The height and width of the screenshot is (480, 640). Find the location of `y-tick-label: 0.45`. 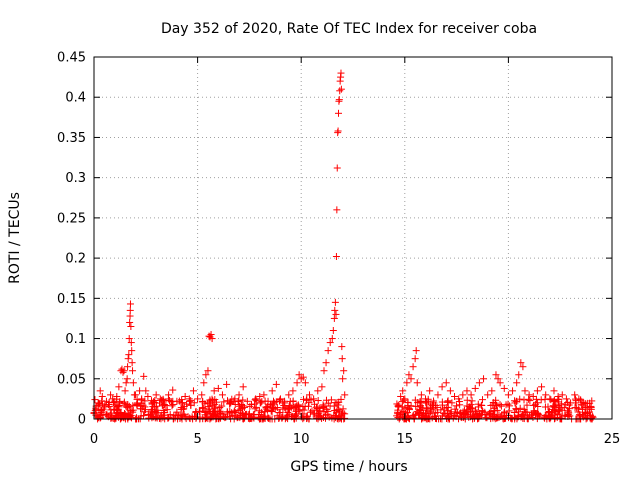

y-tick-label: 0.45 is located at coordinates (71, 58).